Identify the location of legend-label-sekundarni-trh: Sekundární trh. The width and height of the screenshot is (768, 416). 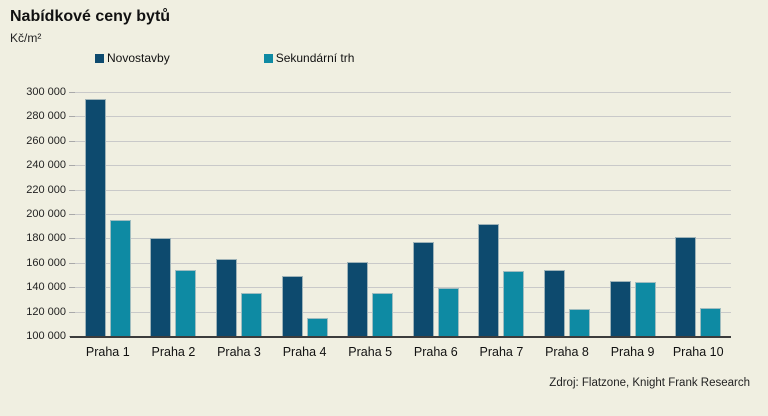
(315, 58).